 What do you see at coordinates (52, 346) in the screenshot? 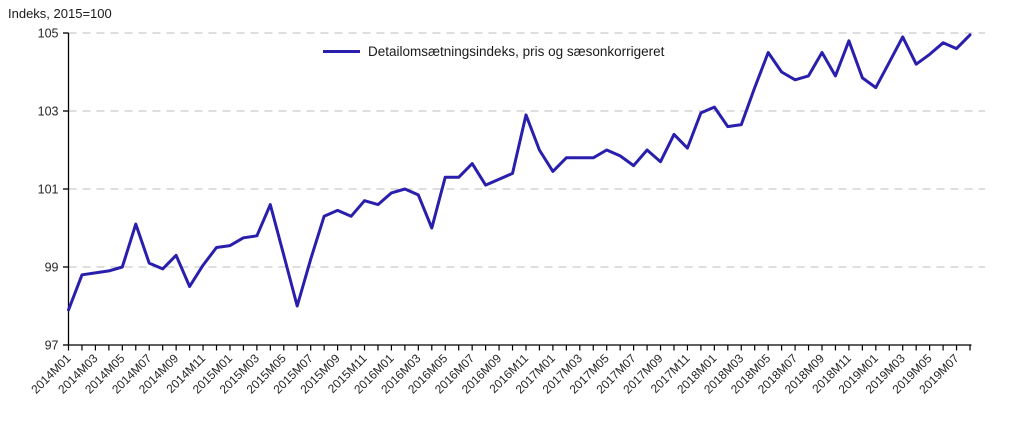
I see `y-tick-label: 97` at bounding box center [52, 346].